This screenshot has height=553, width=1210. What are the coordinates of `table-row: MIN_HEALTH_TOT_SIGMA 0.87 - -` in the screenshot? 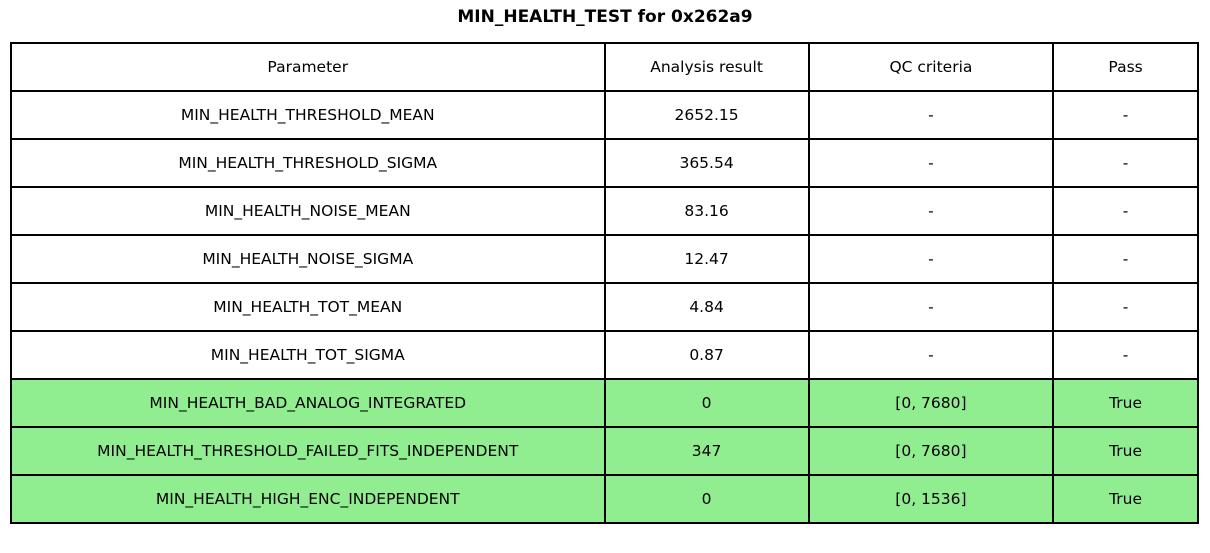 It's located at (604, 355).